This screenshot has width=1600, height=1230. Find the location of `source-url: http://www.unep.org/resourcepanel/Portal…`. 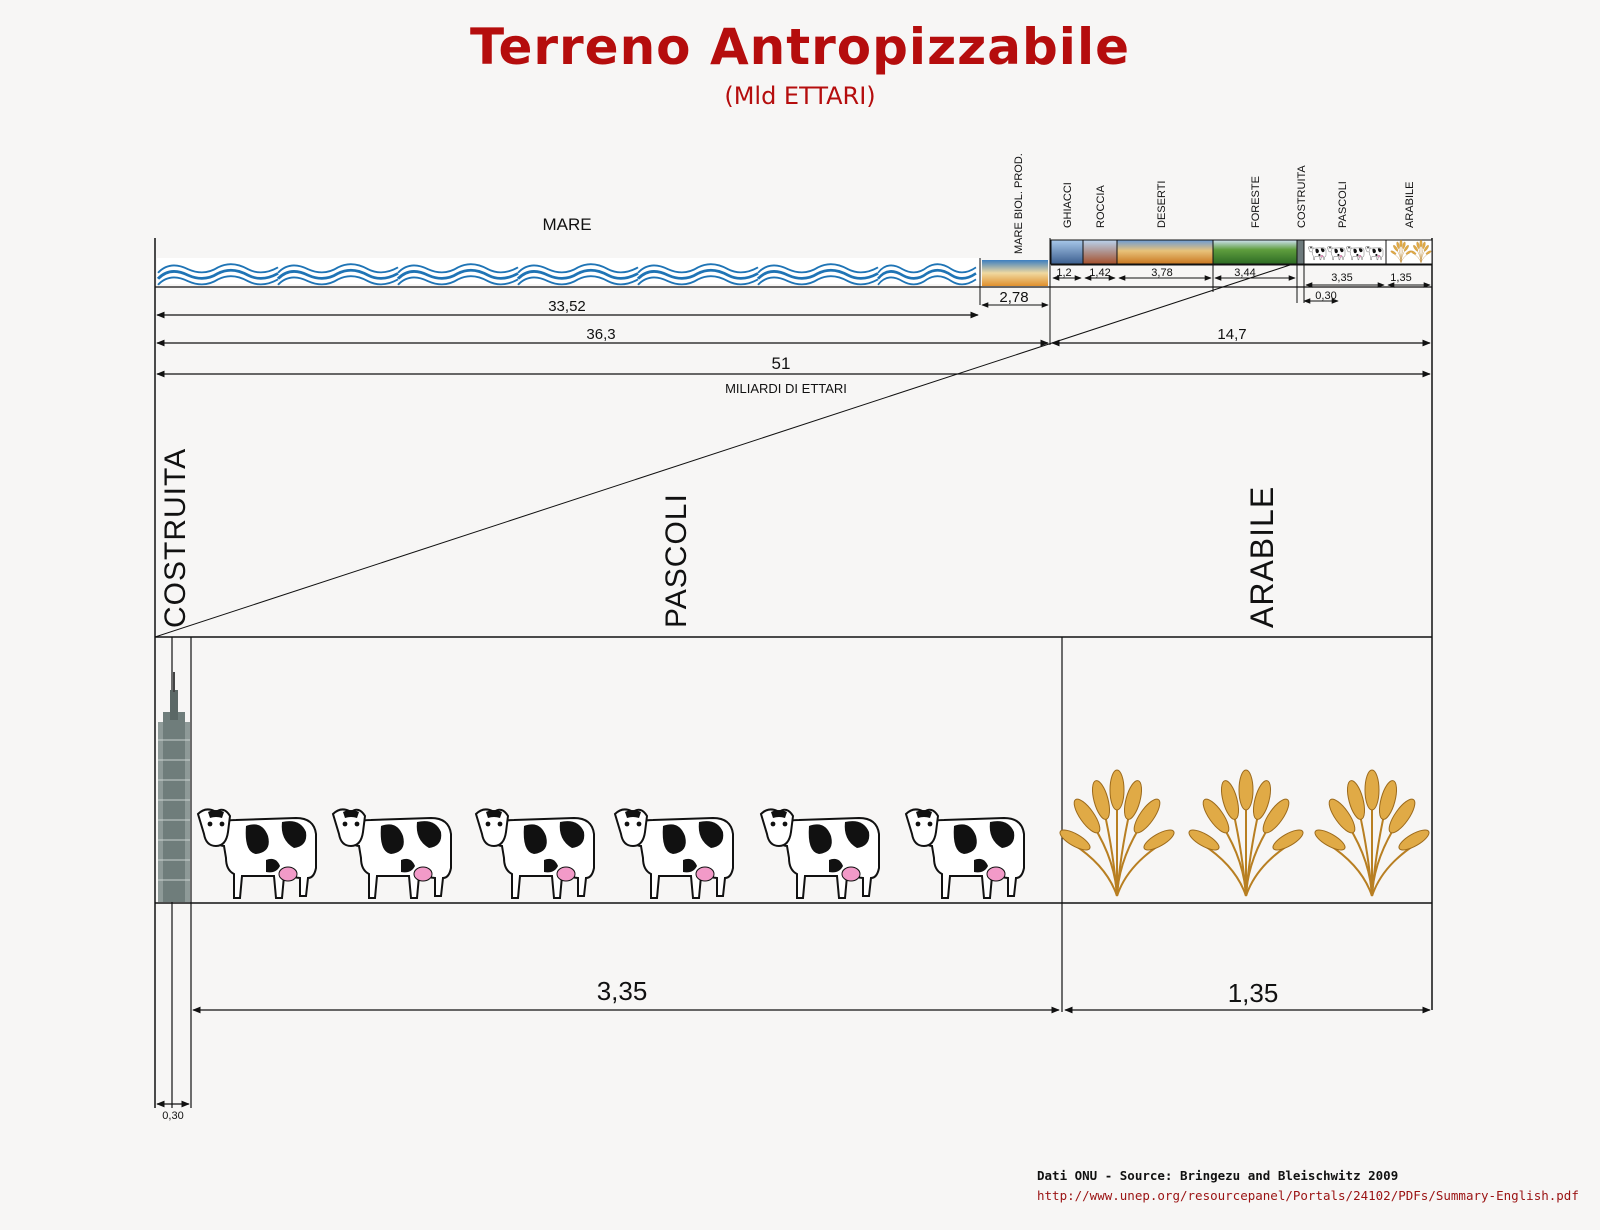

source-url: http://www.unep.org/resourcepanel/Portal… is located at coordinates (1308, 1195).